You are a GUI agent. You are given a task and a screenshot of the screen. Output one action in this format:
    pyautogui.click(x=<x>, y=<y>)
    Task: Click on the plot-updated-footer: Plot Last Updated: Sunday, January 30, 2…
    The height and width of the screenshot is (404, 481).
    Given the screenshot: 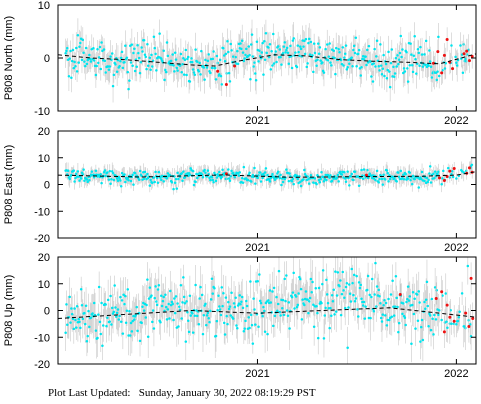 What is the action you would take?
    pyautogui.click(x=182, y=393)
    